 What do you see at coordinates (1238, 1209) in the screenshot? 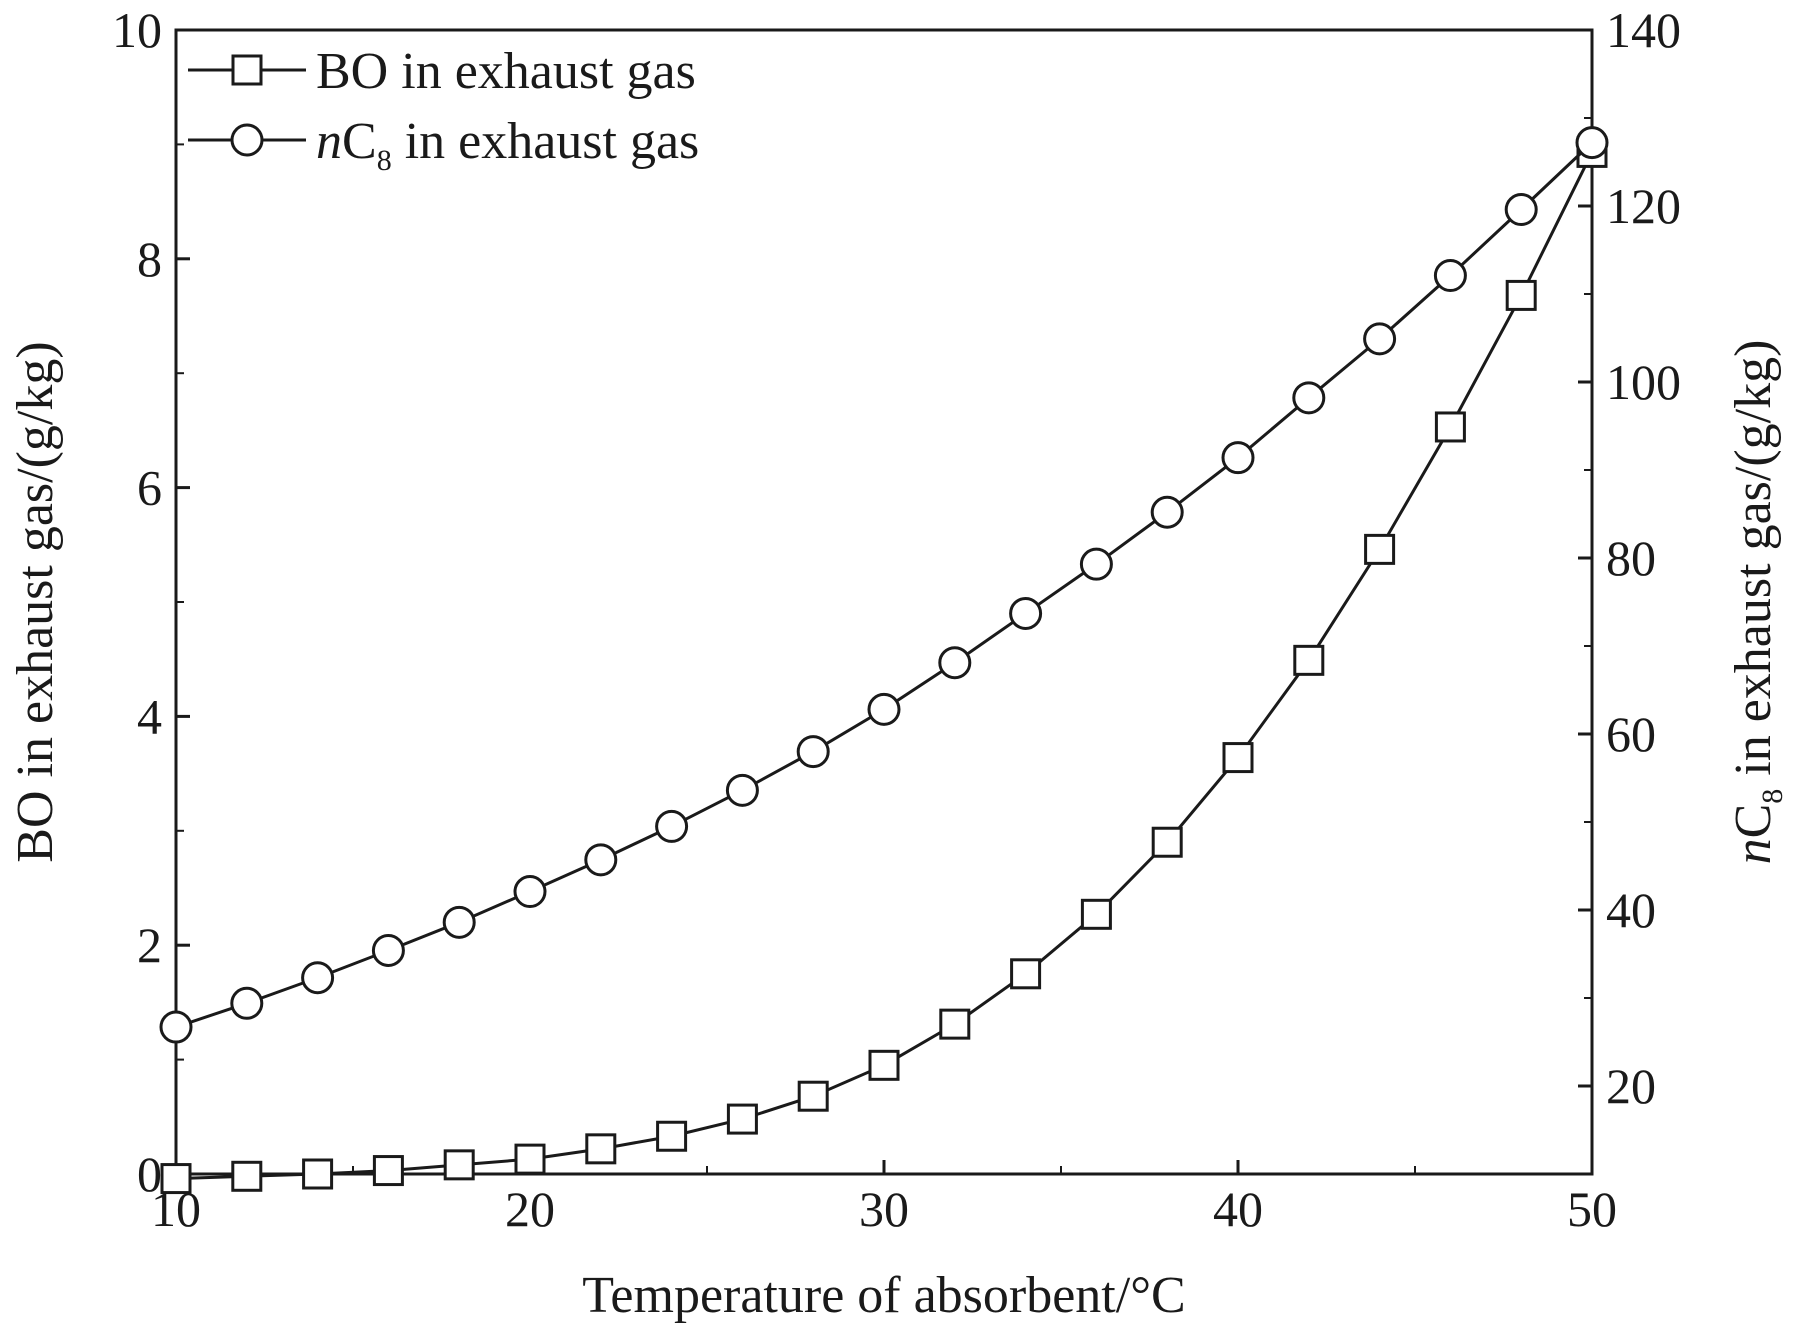
I see `x-tick-label: 40` at bounding box center [1238, 1209].